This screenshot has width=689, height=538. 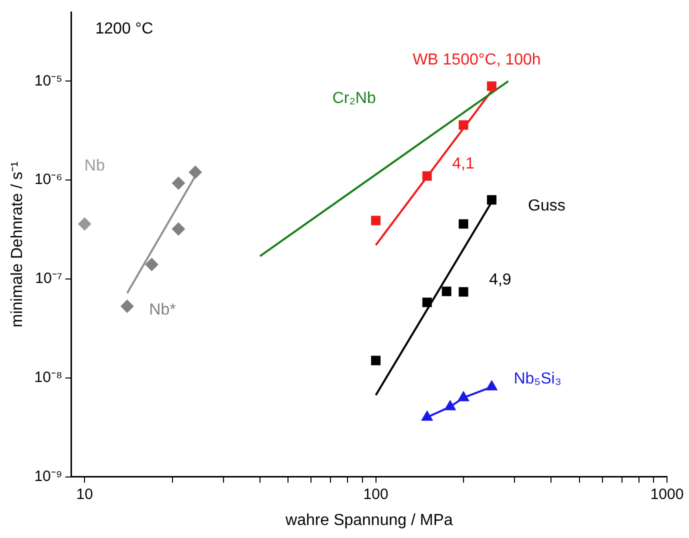 I want to click on text: Guss, so click(x=547, y=205).